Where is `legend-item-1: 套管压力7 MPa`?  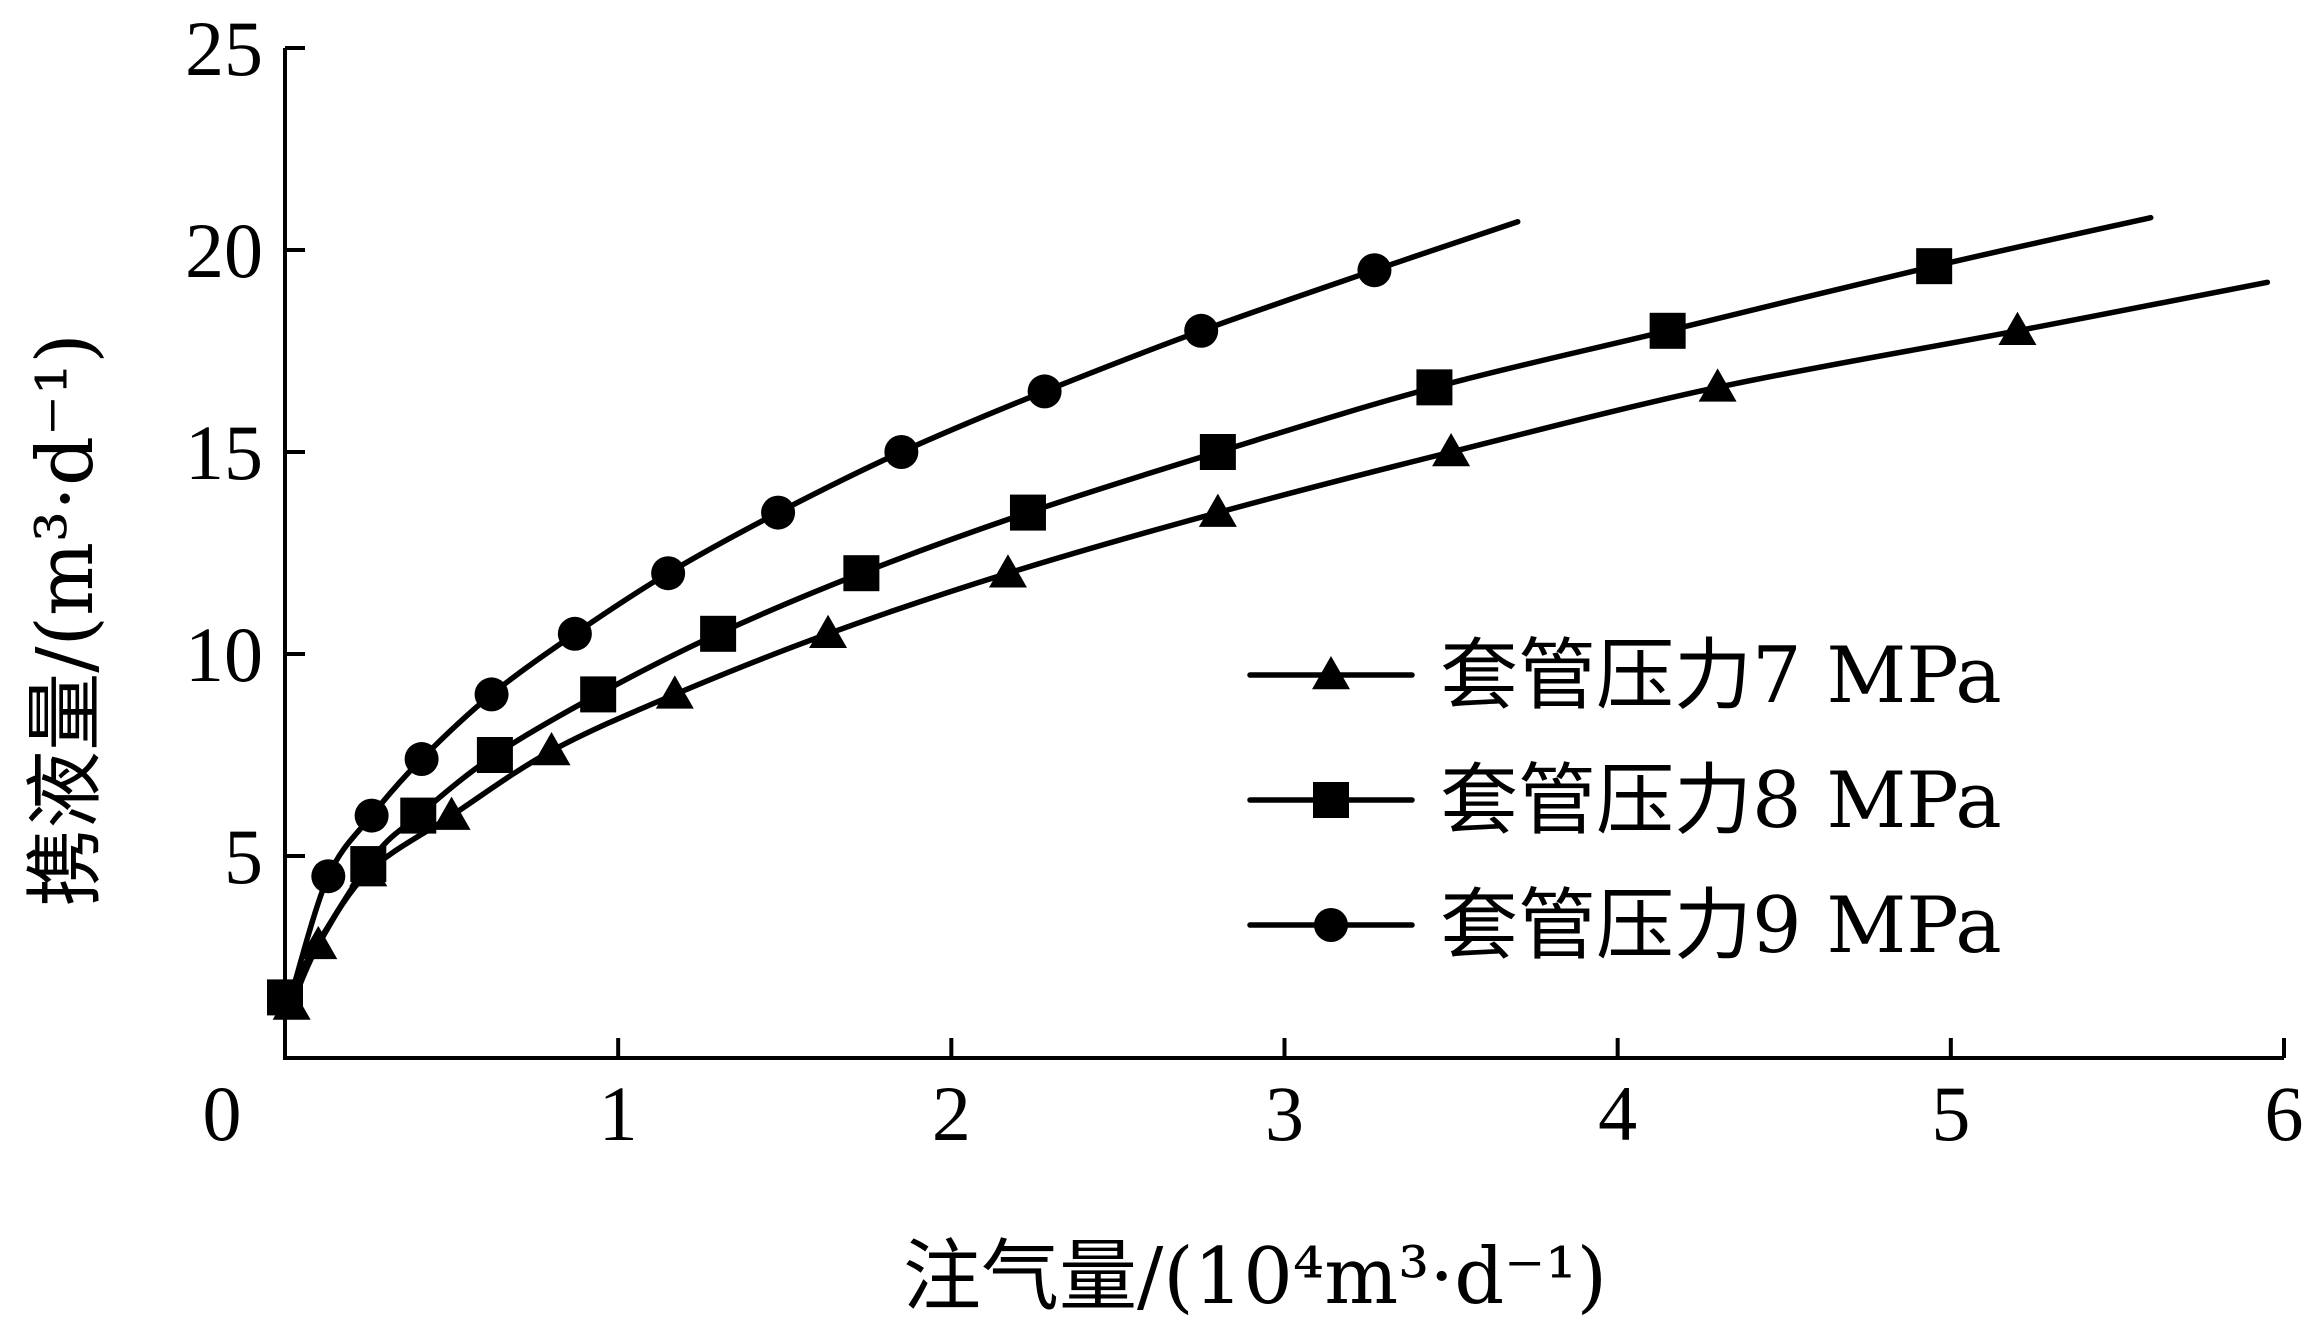 legend-item-1: 套管压力7 MPa is located at coordinates (1624, 676).